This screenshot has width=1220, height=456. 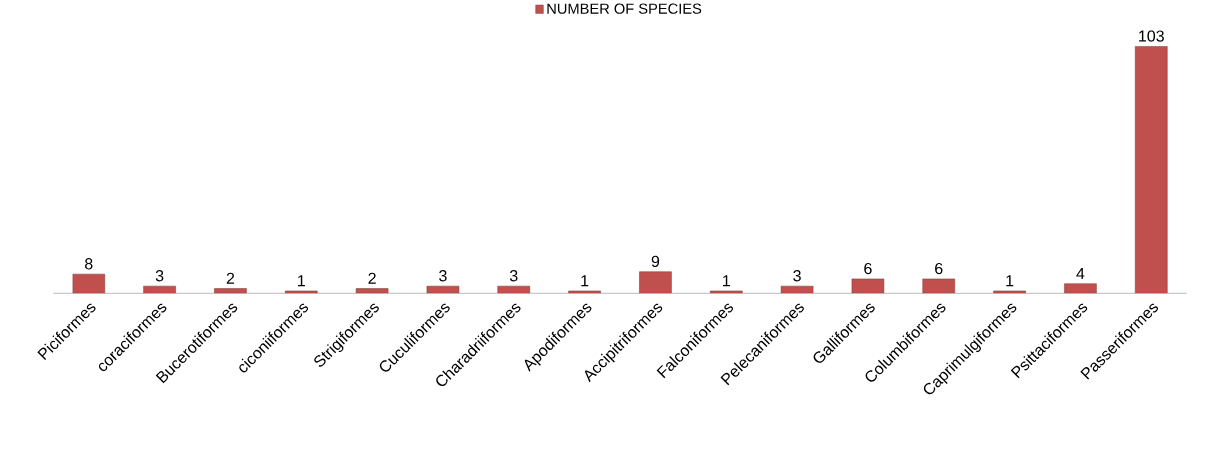 I want to click on data-label: 103, so click(x=1151, y=36).